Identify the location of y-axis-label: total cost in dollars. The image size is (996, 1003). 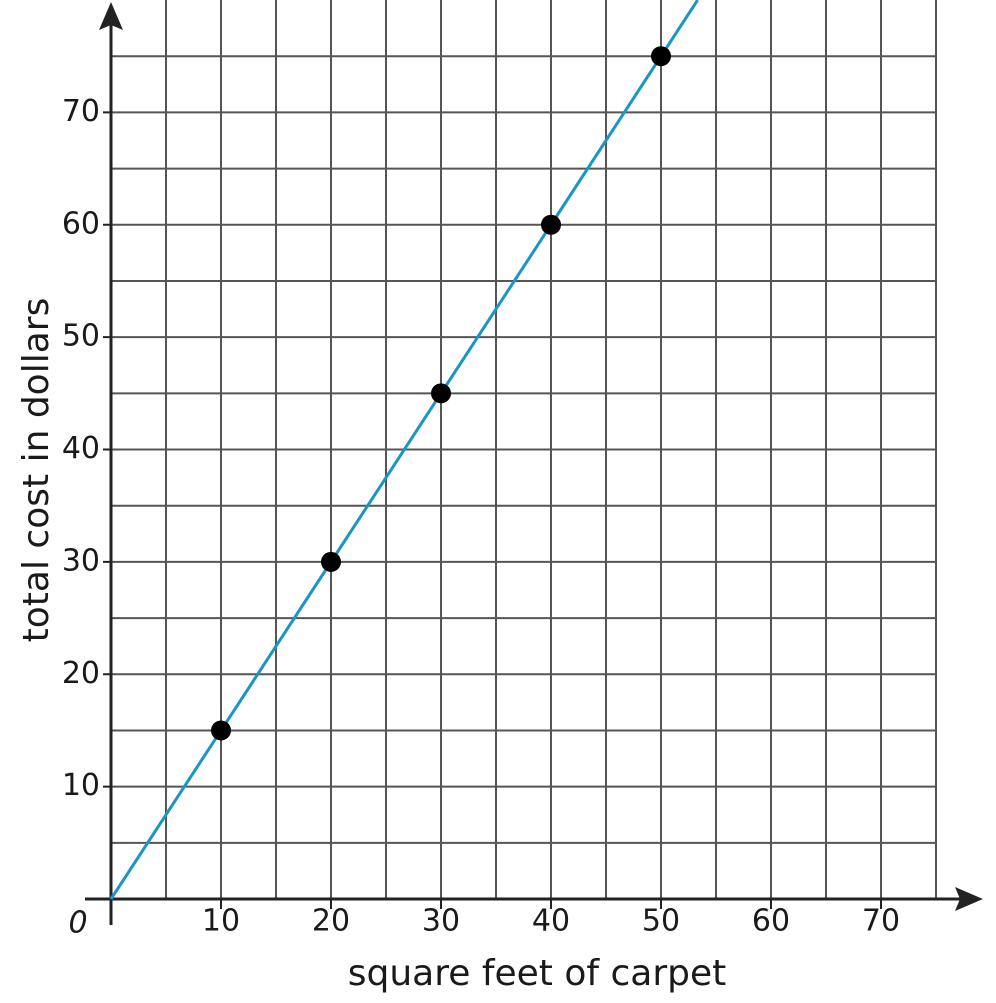
(36, 470).